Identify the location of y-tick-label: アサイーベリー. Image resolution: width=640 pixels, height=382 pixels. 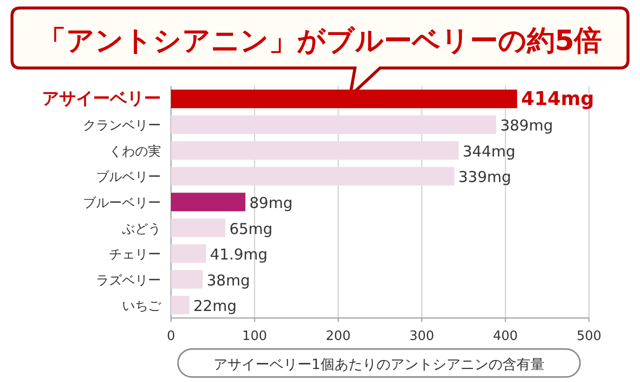
(101, 98).